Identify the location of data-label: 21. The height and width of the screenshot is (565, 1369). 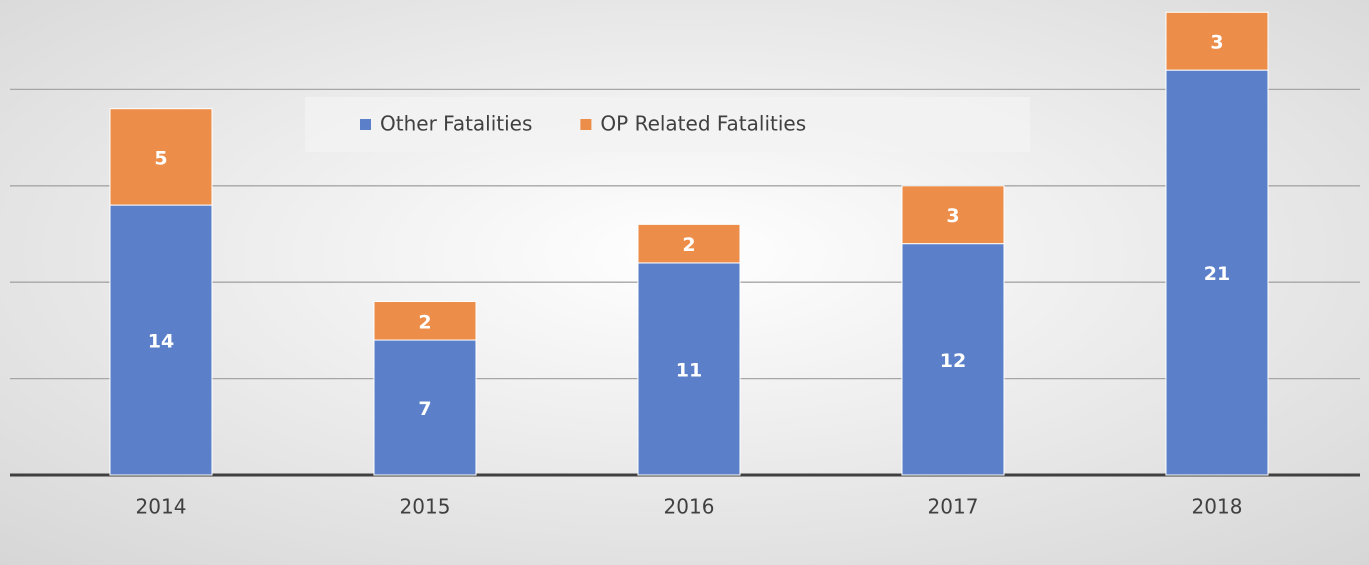
(1217, 274).